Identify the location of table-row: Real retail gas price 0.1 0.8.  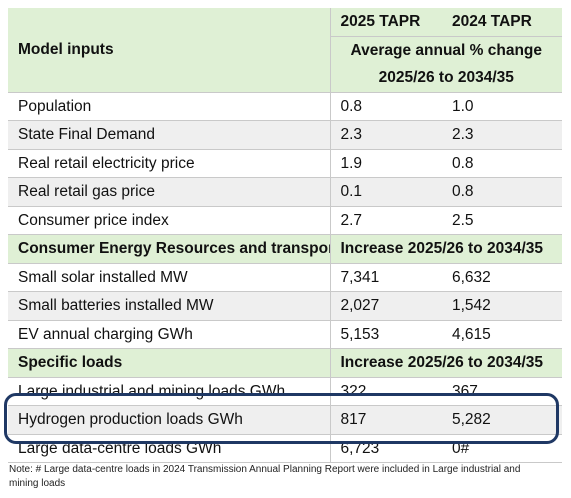
(285, 192).